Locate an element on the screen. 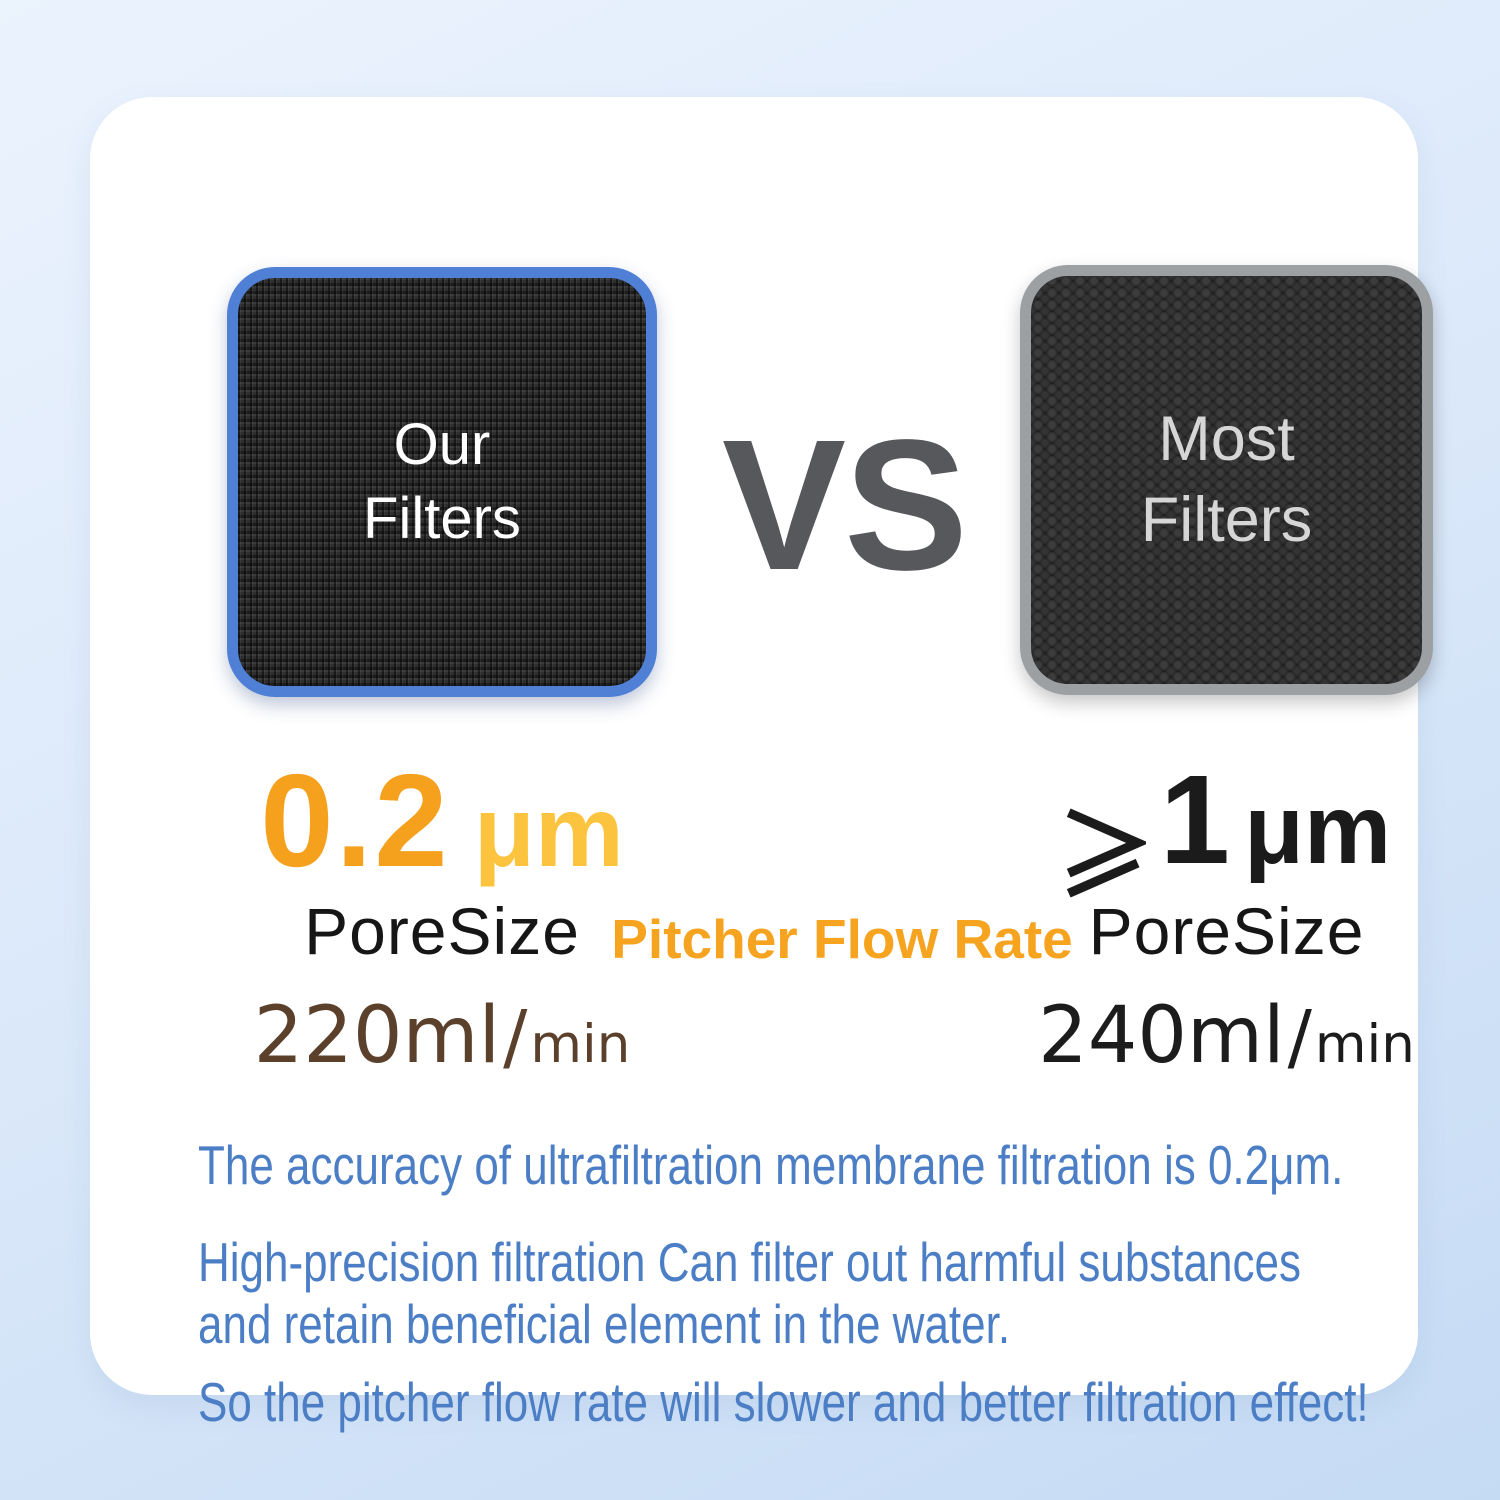 The height and width of the screenshot is (1500, 1500). our-pore-size-unit: μm is located at coordinates (548, 832).